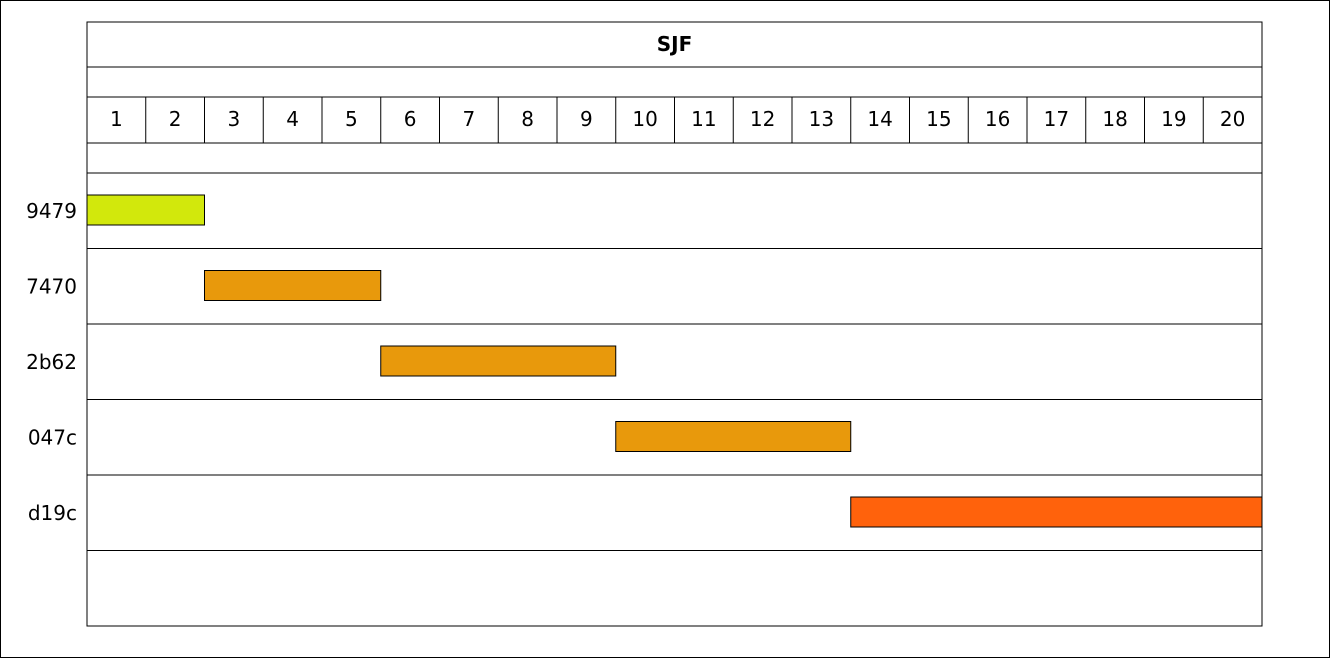  I want to click on tick-label: 10, so click(644, 119).